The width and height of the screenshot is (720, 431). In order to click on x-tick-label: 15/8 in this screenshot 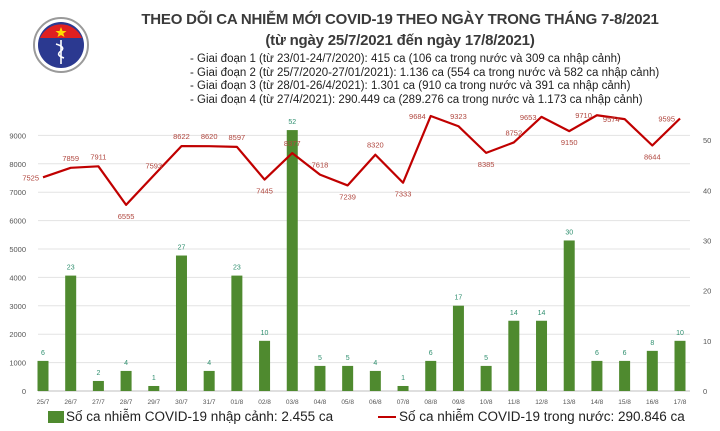, I will do `click(624, 402)`.